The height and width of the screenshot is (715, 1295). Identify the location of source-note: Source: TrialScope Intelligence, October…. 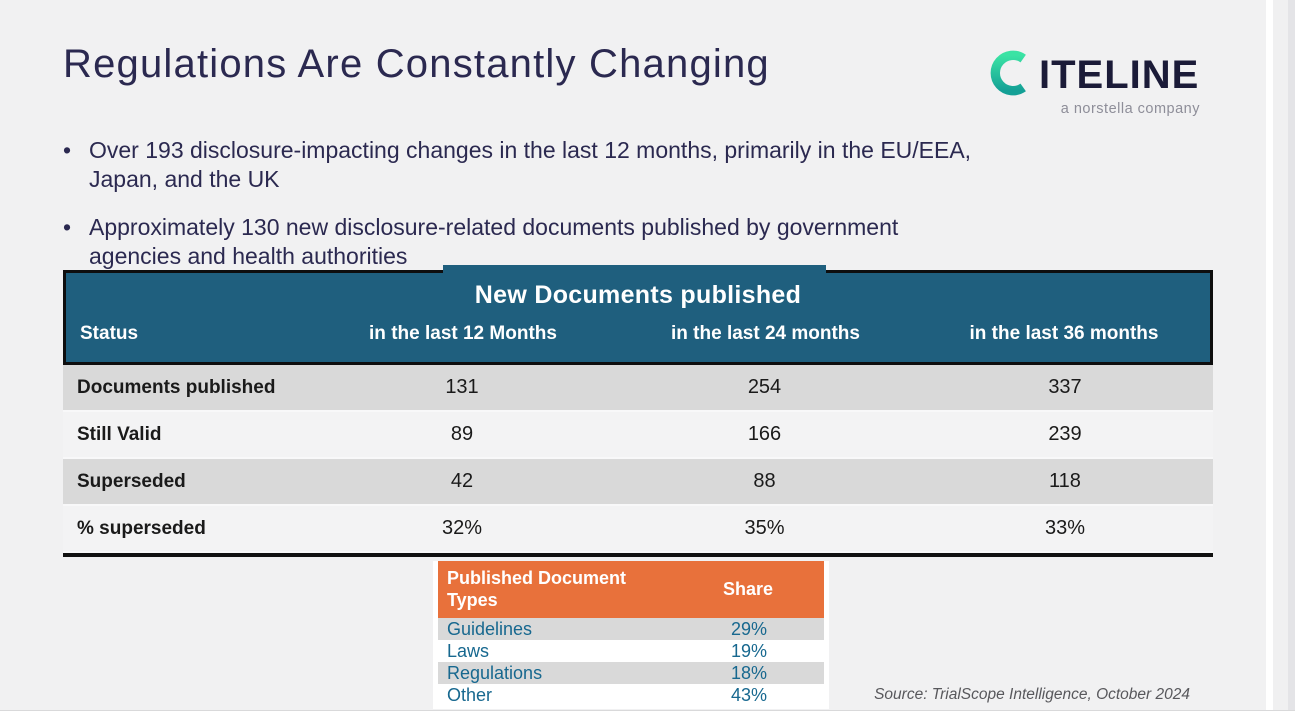
(1032, 694).